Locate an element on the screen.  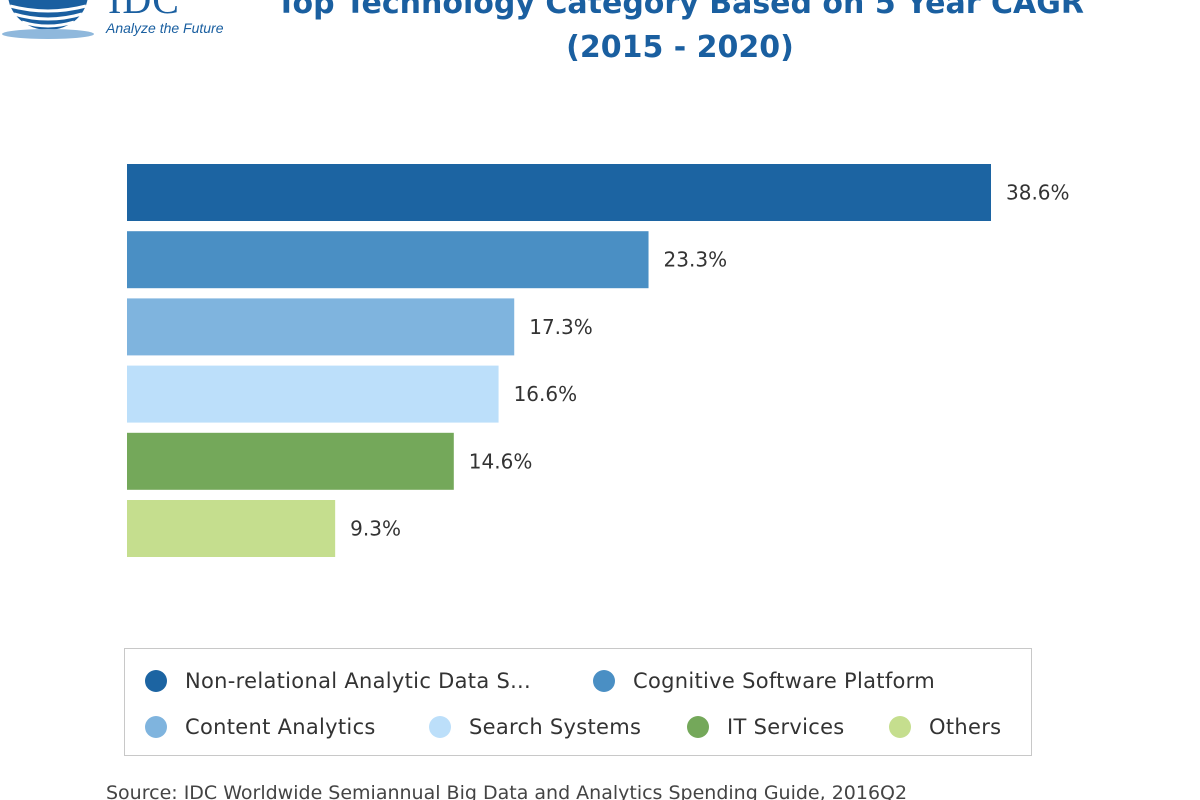
globe-icon is located at coordinates (48, 19).